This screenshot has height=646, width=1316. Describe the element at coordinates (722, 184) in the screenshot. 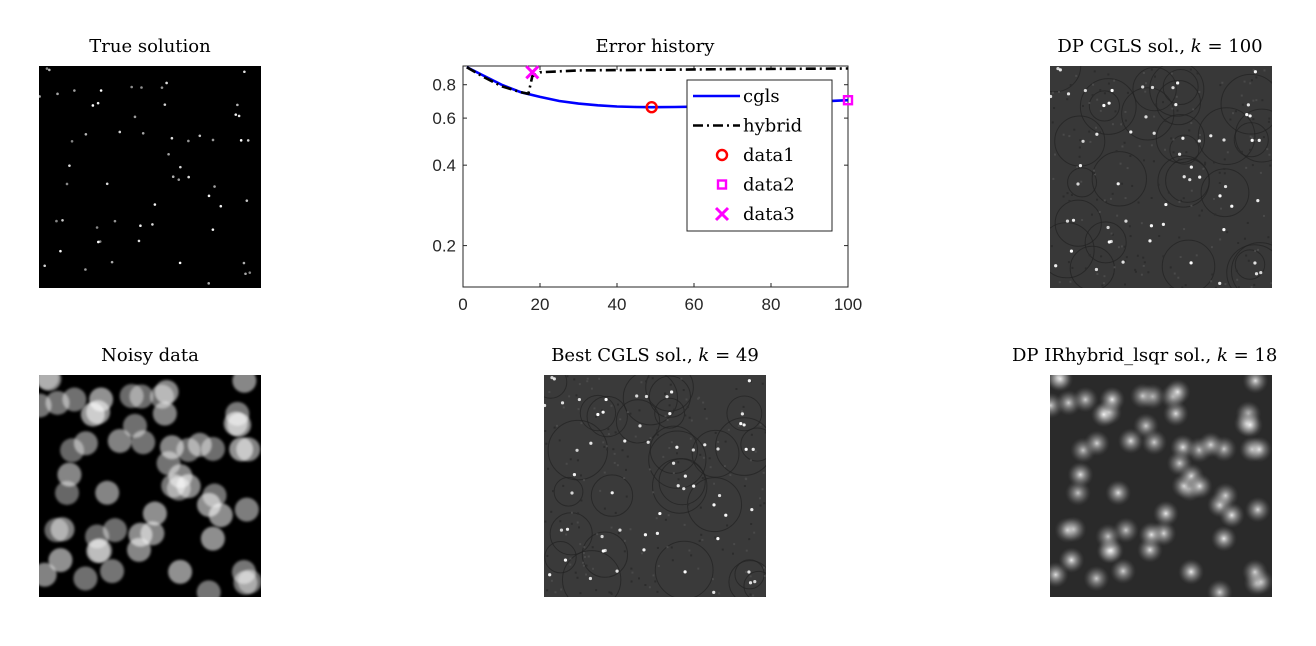

I see `legend-data2-swatch` at that location.